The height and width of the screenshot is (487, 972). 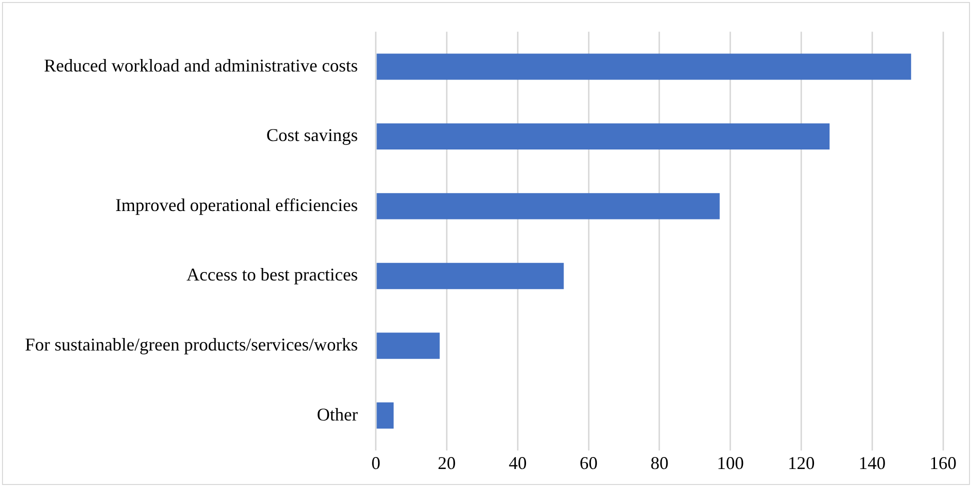 I want to click on x-tick-label: 160, so click(x=943, y=462).